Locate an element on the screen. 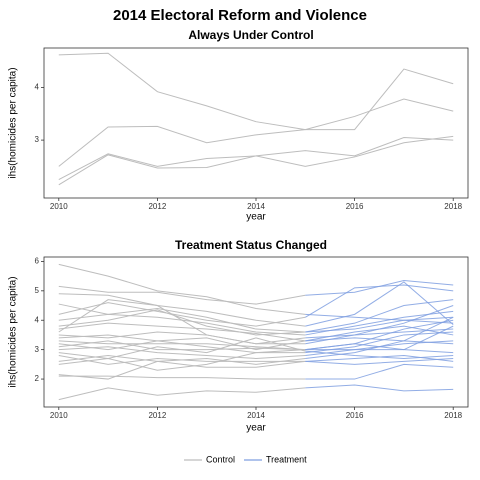 Image resolution: width=480 pixels, height=480 pixels. legend-label-treatment: Treatment is located at coordinates (286, 459).